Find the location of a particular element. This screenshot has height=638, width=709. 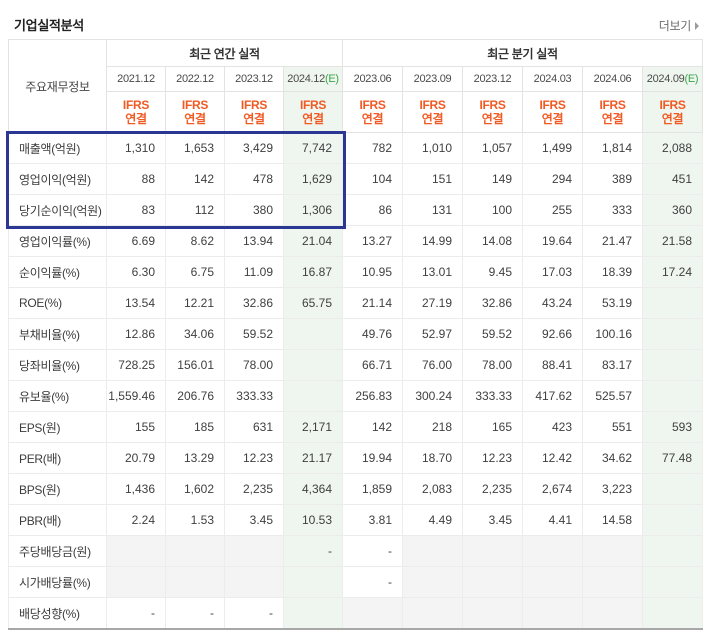

value-cell: 1,057 is located at coordinates (493, 148).